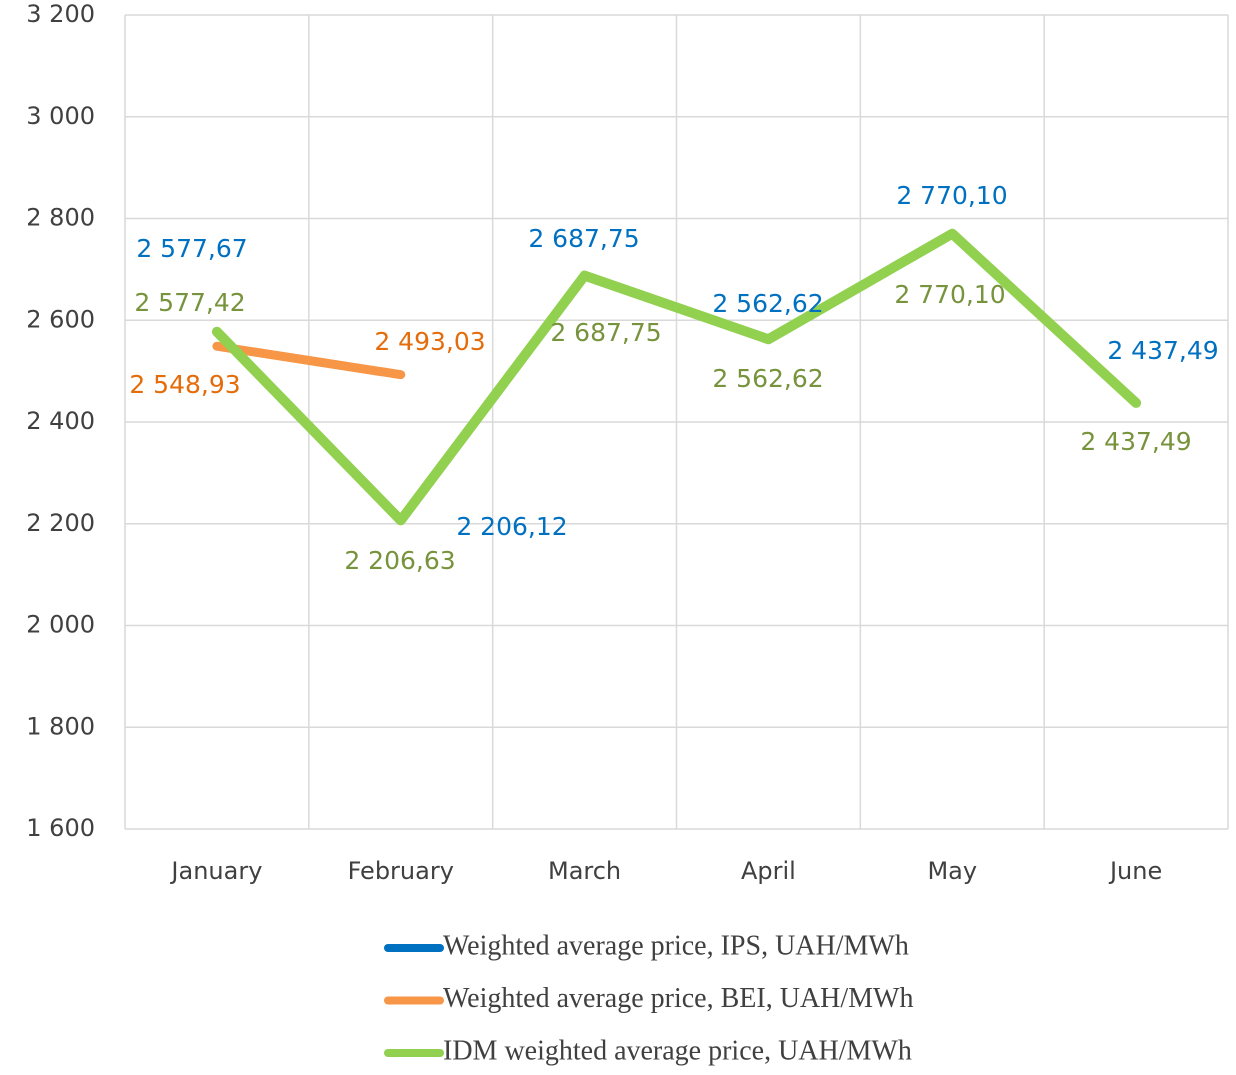 The width and height of the screenshot is (1236, 1075). Describe the element at coordinates (60, 319) in the screenshot. I see `y-tick-label: 2 600` at that location.